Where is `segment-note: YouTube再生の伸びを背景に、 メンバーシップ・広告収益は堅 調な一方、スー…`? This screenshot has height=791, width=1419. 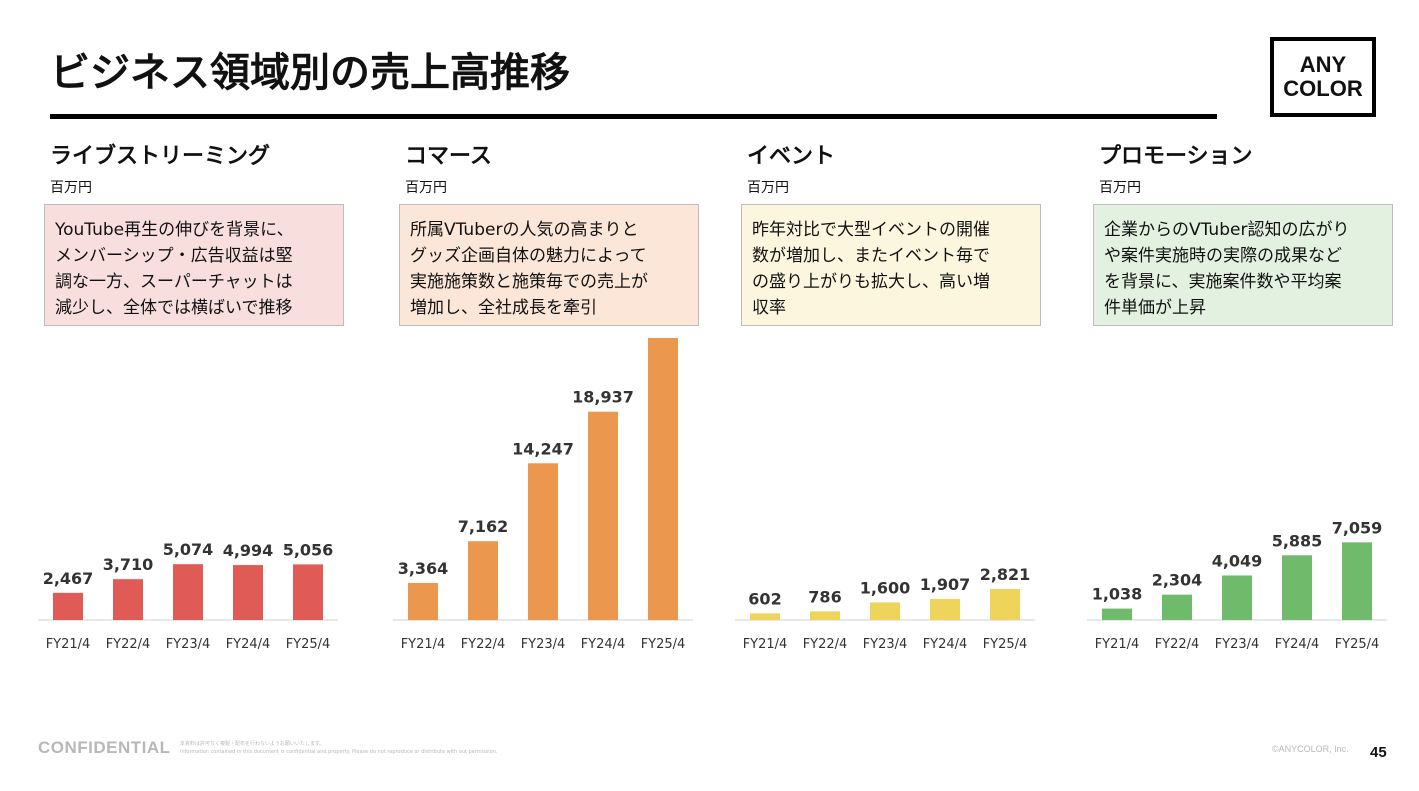 segment-note: YouTube再生の伸びを背景に、 メンバーシップ・広告収益は堅 調な一方、スー… is located at coordinates (194, 265).